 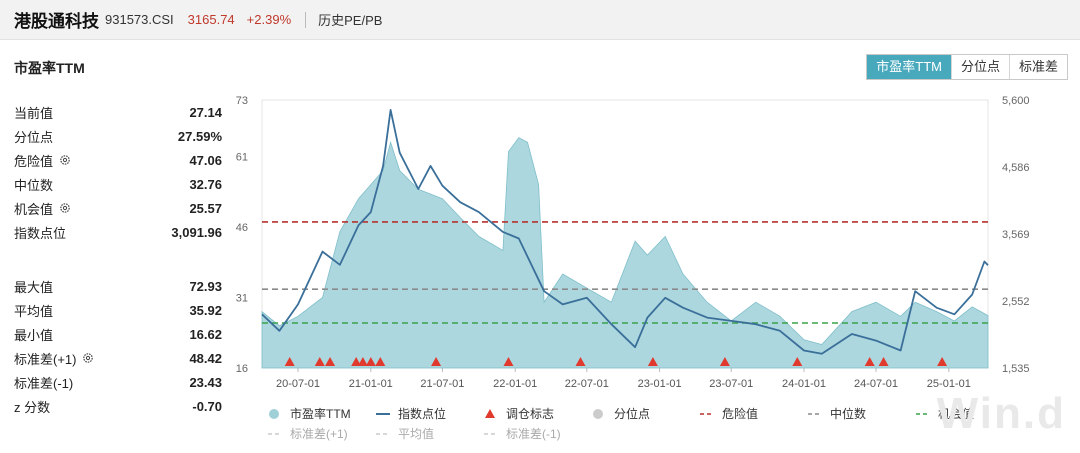 What do you see at coordinates (533, 434) in the screenshot?
I see `legend-label: 标准差(-1)` at bounding box center [533, 434].